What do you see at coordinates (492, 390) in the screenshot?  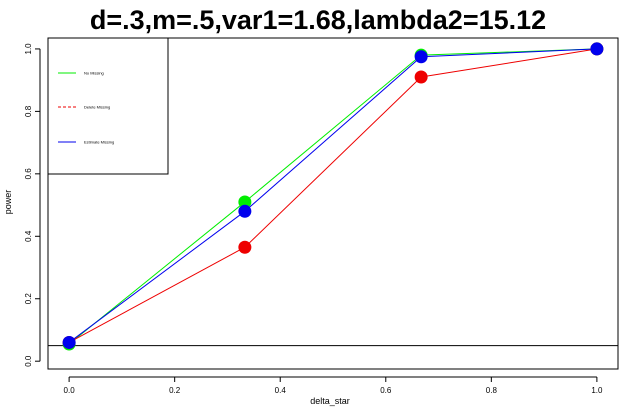 I see `x-tick-label: 0.8` at bounding box center [492, 390].